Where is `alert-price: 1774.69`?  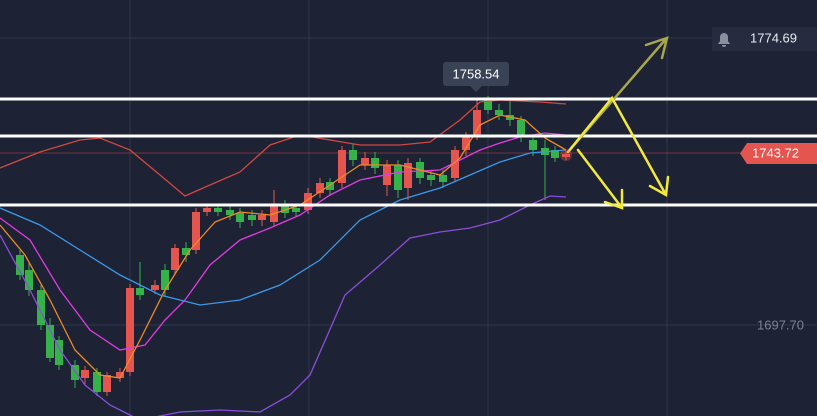
alert-price: 1774.69 is located at coordinates (773, 37).